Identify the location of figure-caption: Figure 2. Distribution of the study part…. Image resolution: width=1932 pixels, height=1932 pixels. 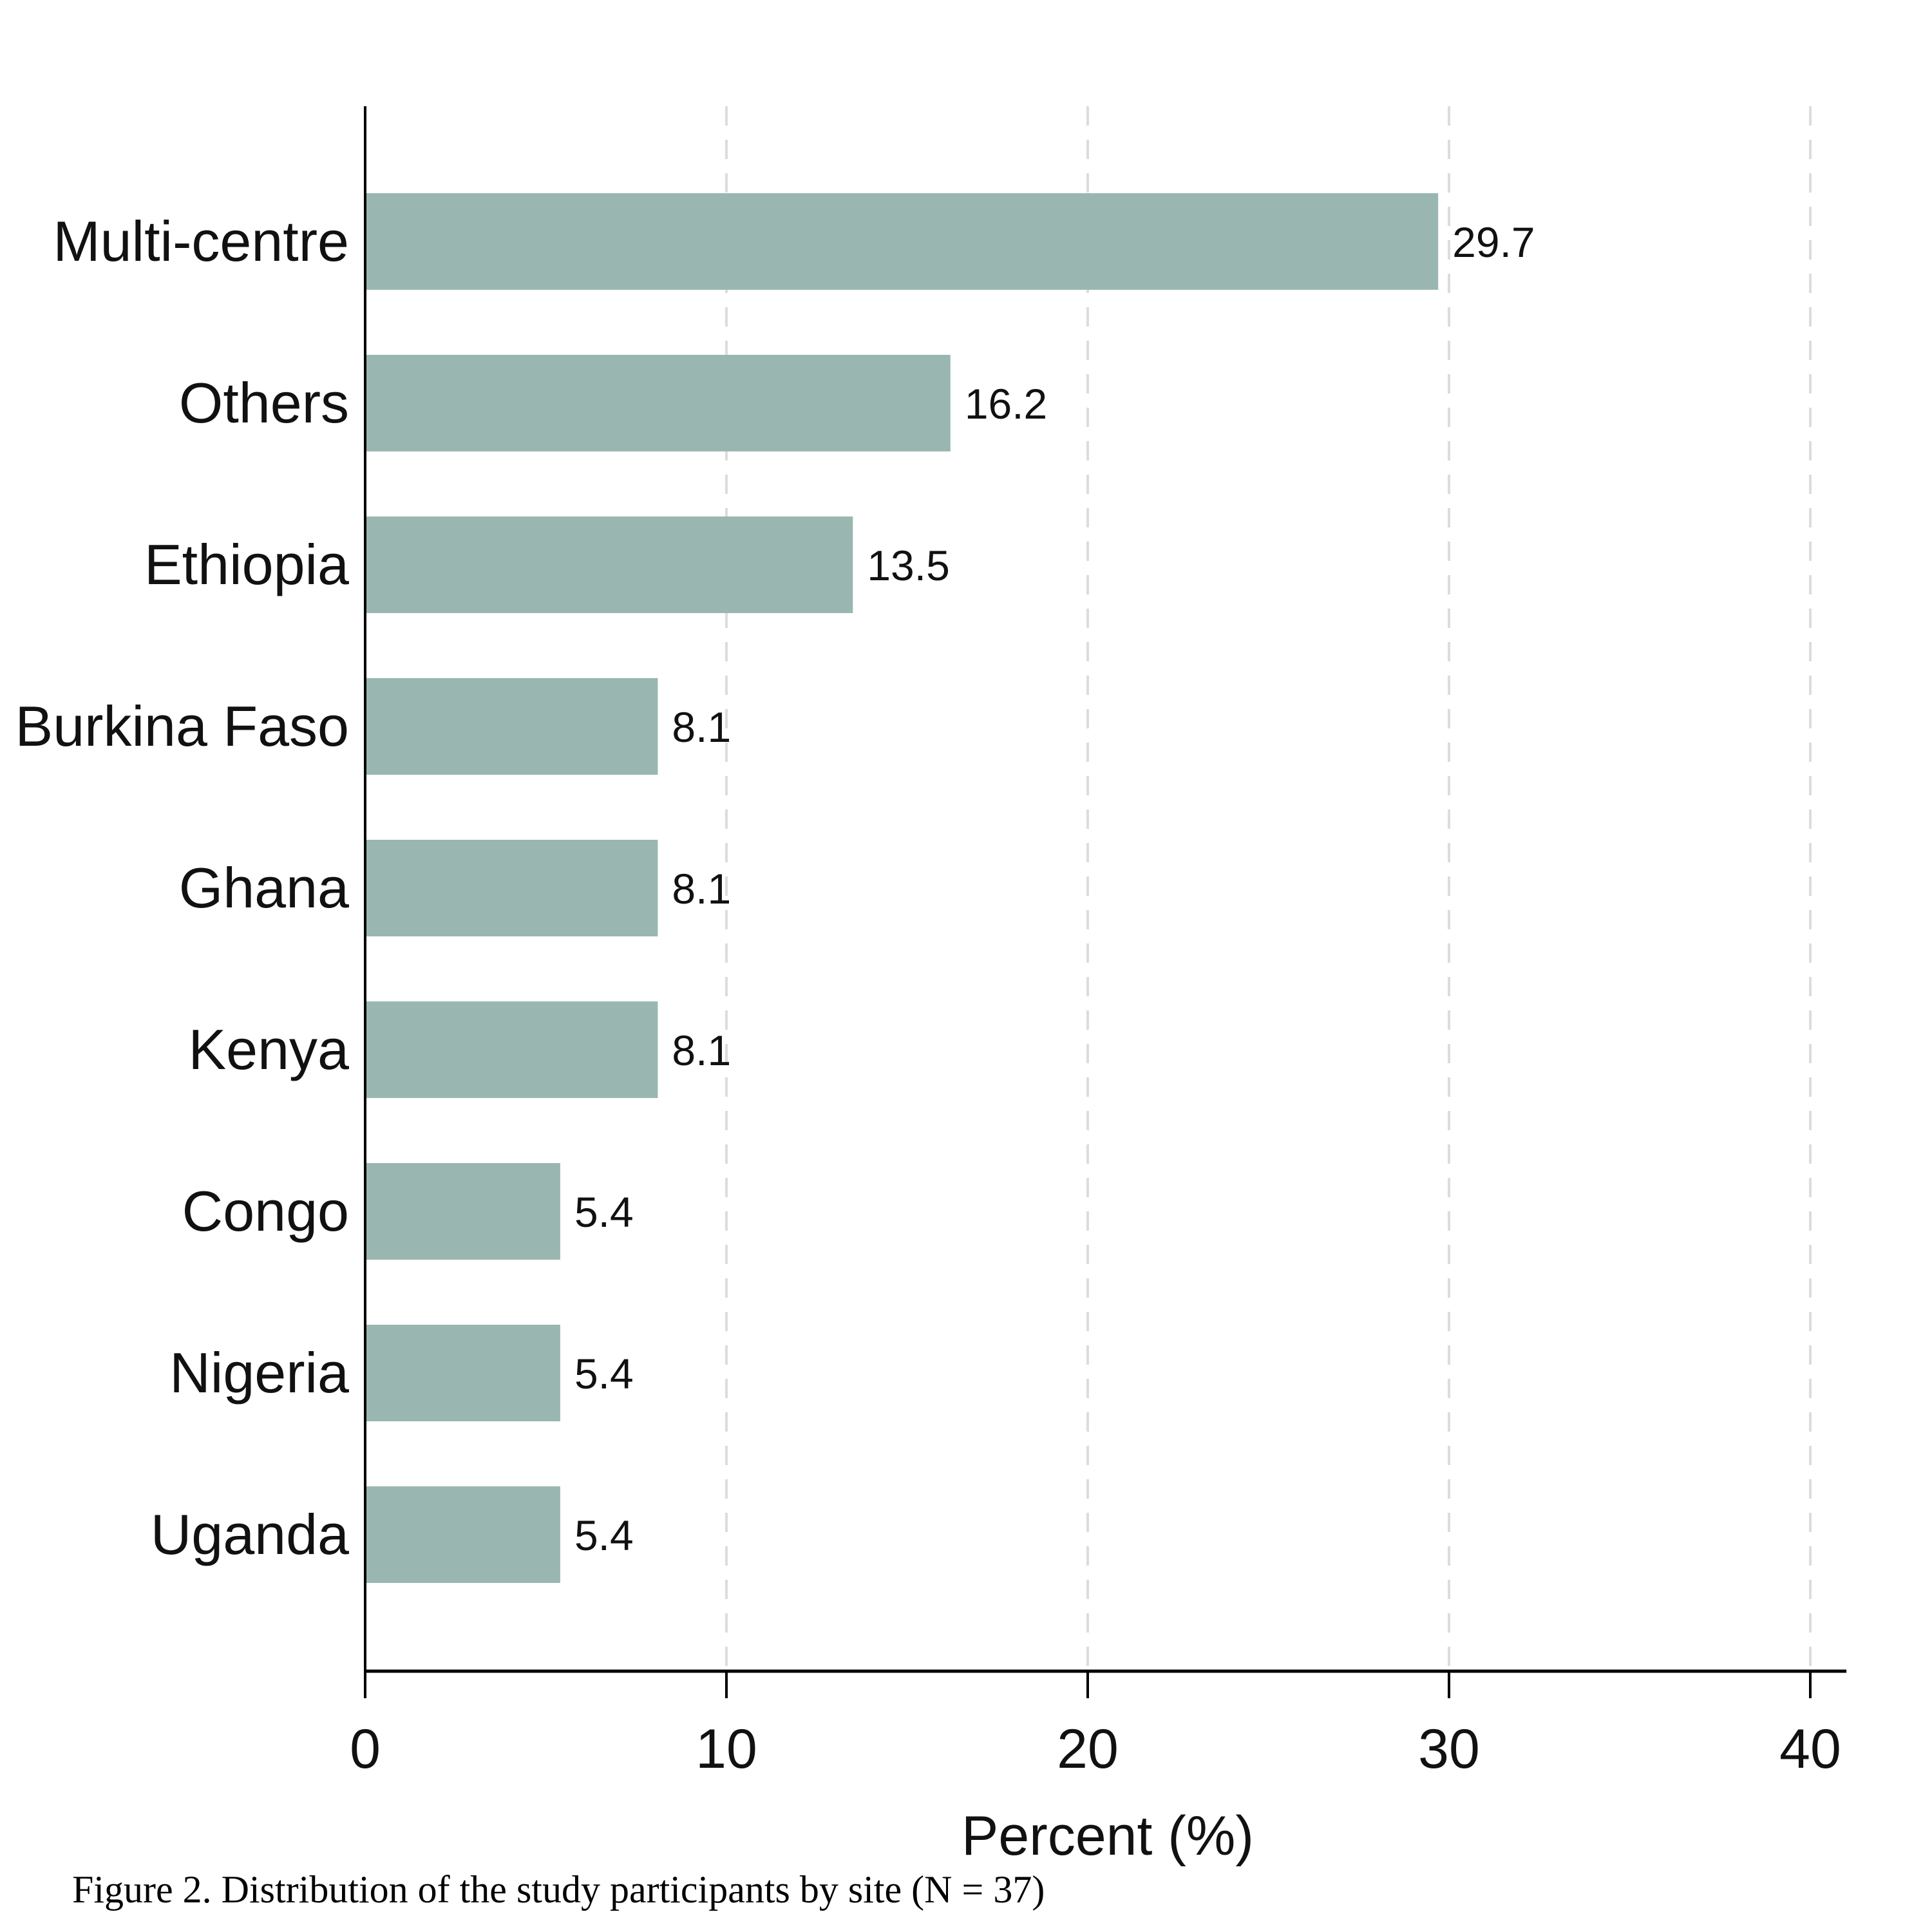
(558, 1890).